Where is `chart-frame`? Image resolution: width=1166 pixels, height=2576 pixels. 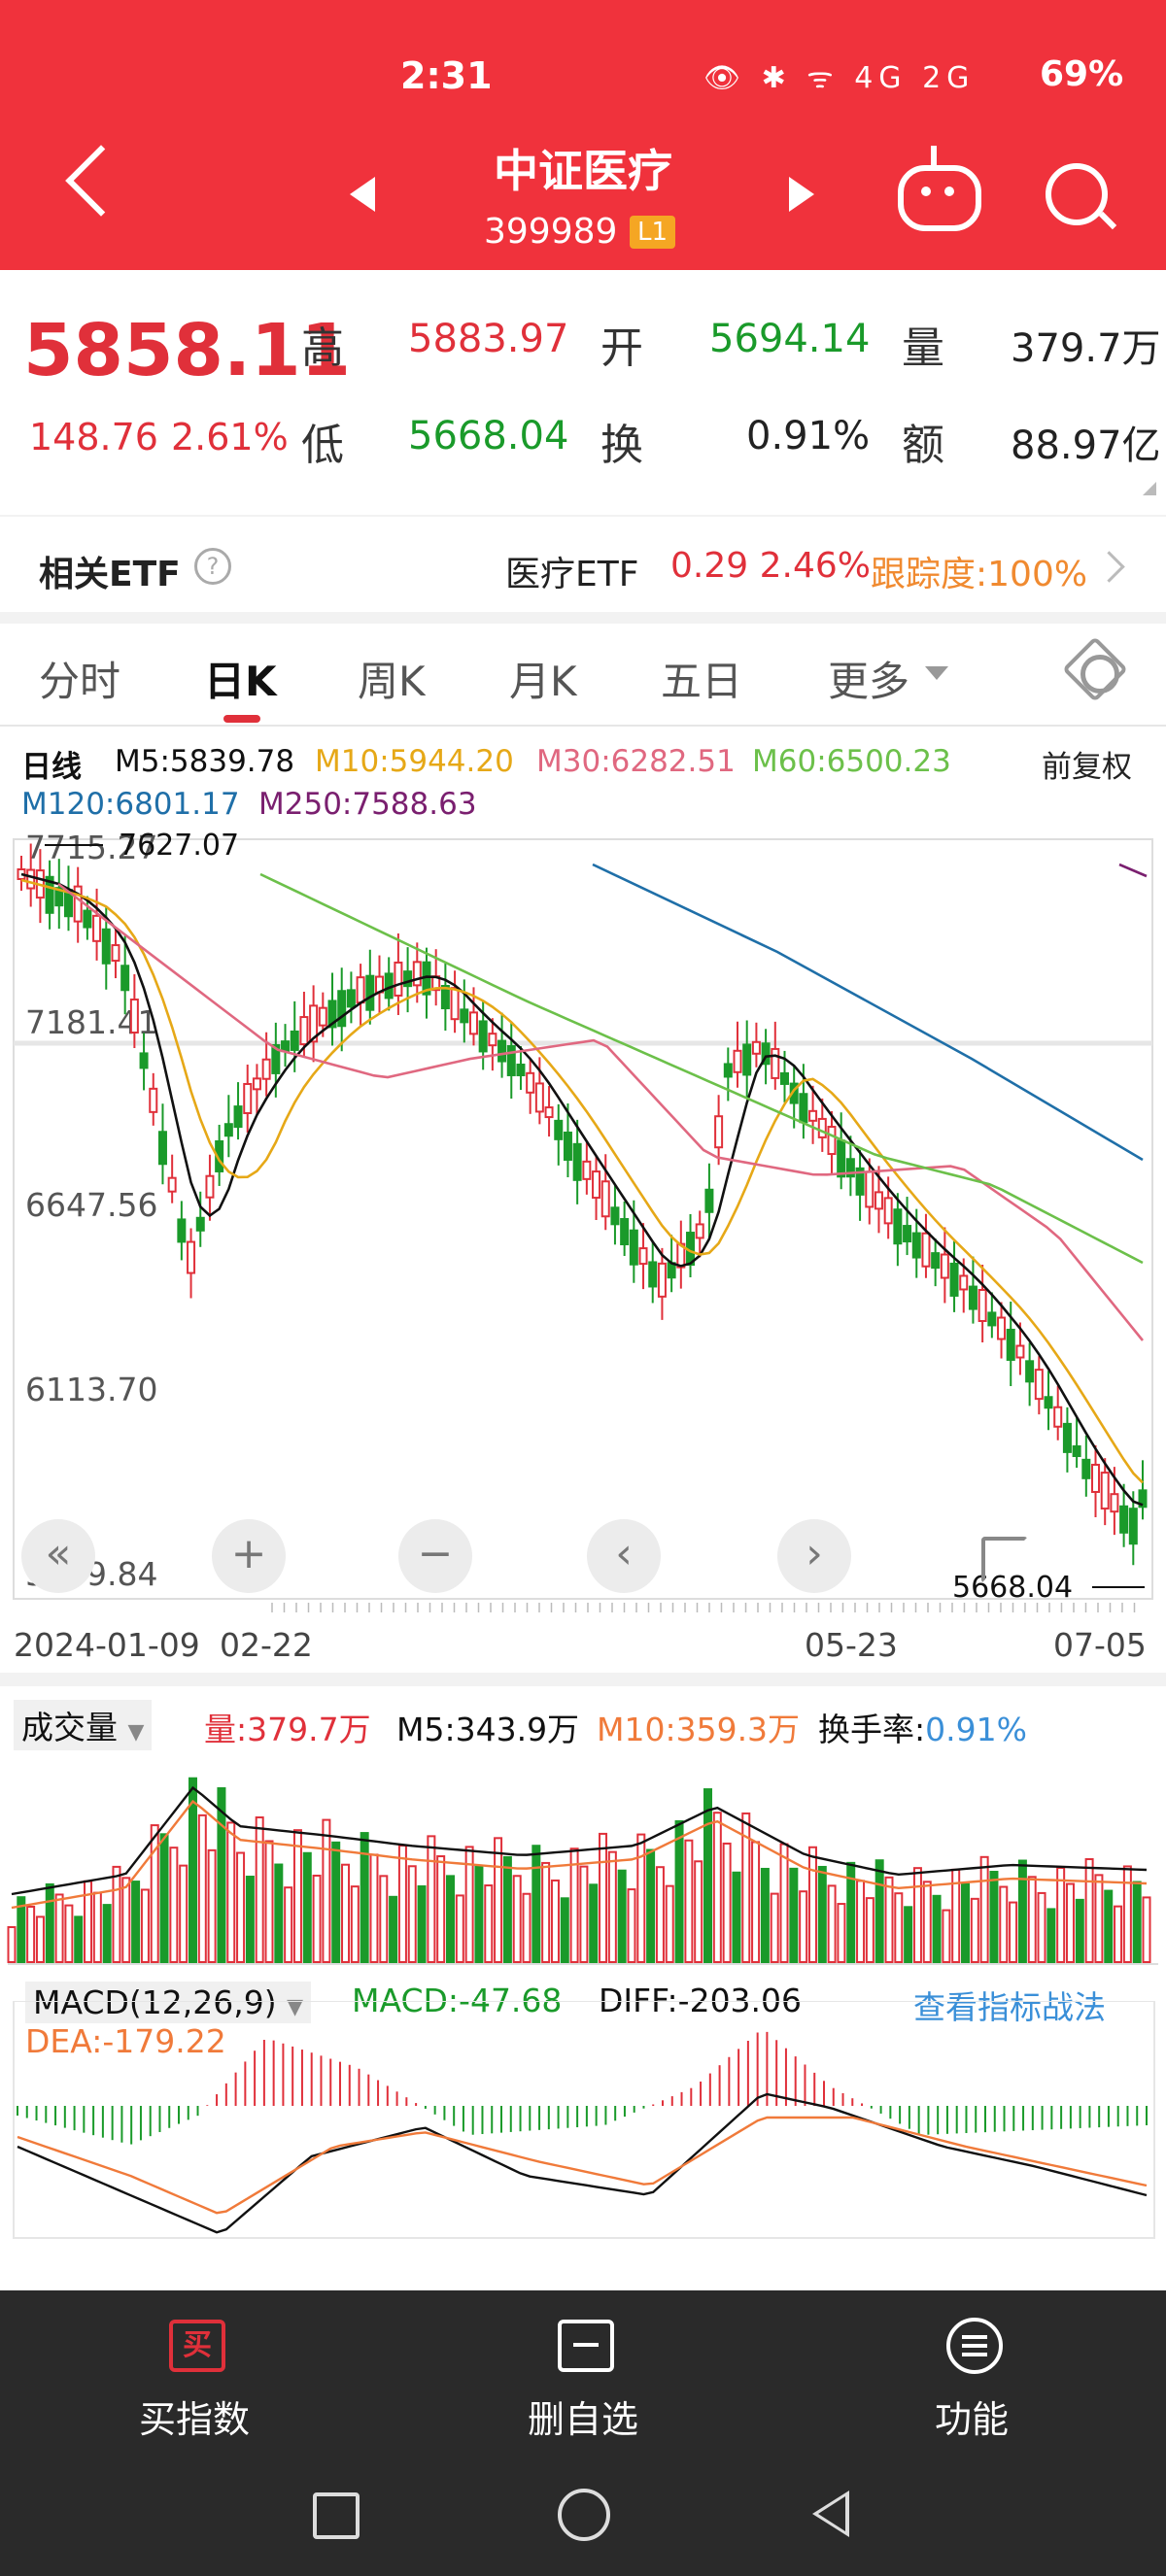 chart-frame is located at coordinates (584, 2120).